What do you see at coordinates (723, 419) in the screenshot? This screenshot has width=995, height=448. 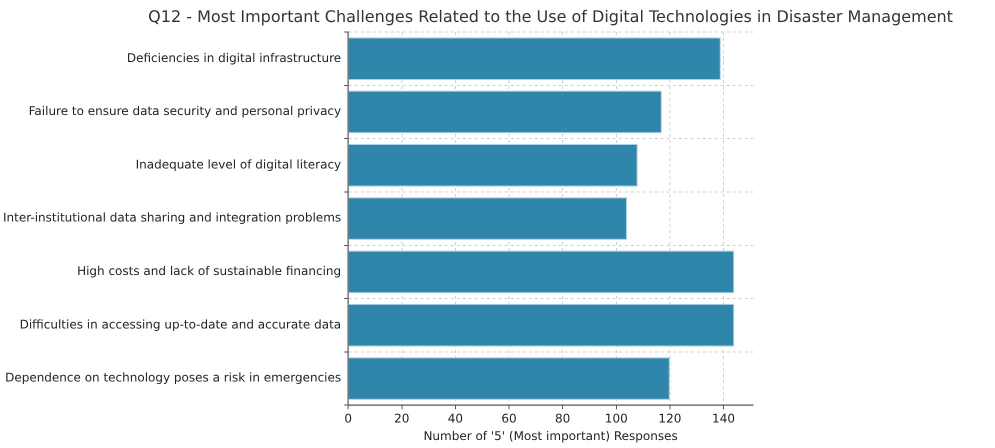 I see `x-tick-label: 140` at bounding box center [723, 419].